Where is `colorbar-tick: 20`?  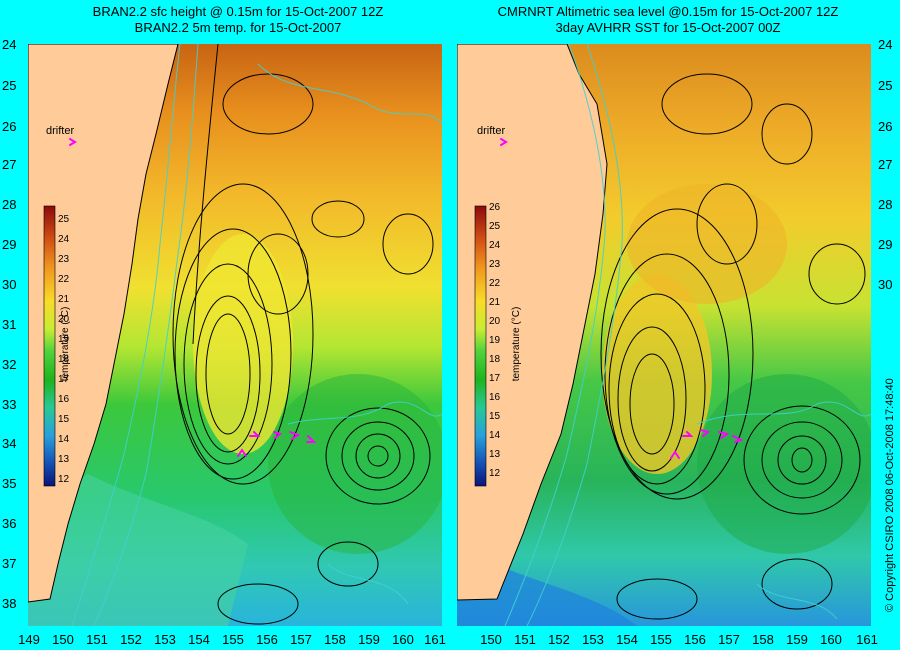 colorbar-tick: 20 is located at coordinates (64, 319).